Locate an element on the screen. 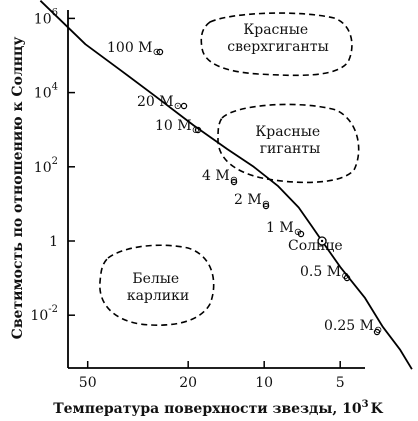 This screenshot has width=418, height=421. mass-label-4: 4 M⊙ is located at coordinates (220, 177).